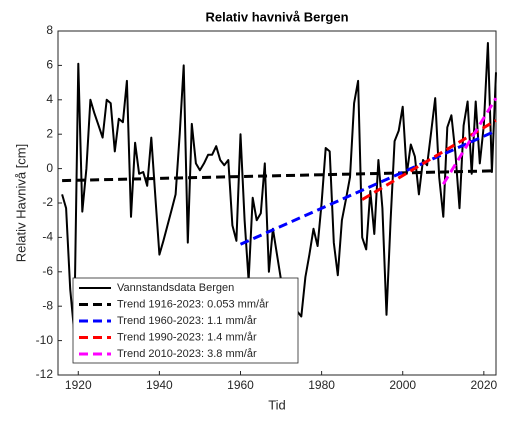  What do you see at coordinates (187, 354) in the screenshot?
I see `legend-label: Trend 2010-2023: 3.8 mm/år` at bounding box center [187, 354].